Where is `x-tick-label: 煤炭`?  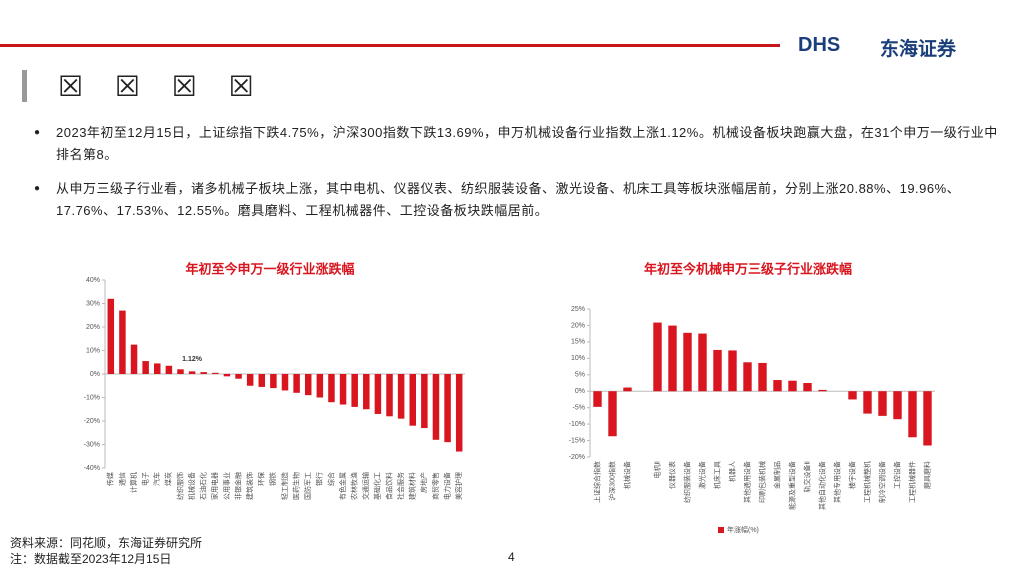 x-tick-label: 煤炭 is located at coordinates (168, 479).